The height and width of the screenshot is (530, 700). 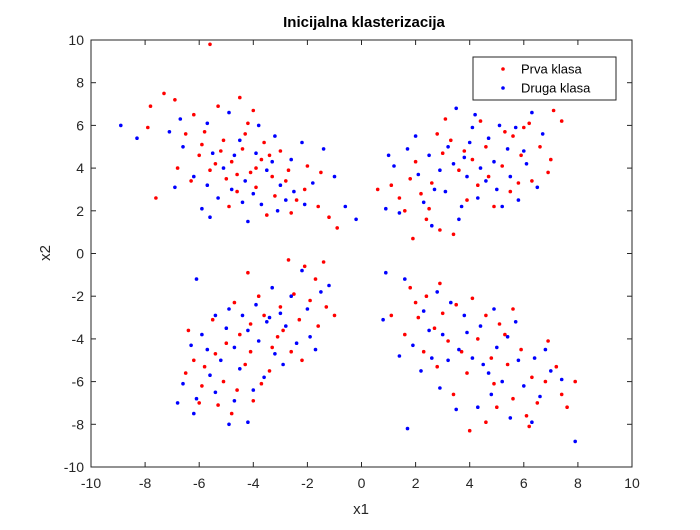 What do you see at coordinates (80, 211) in the screenshot?
I see `y-tick-label: 2` at bounding box center [80, 211].